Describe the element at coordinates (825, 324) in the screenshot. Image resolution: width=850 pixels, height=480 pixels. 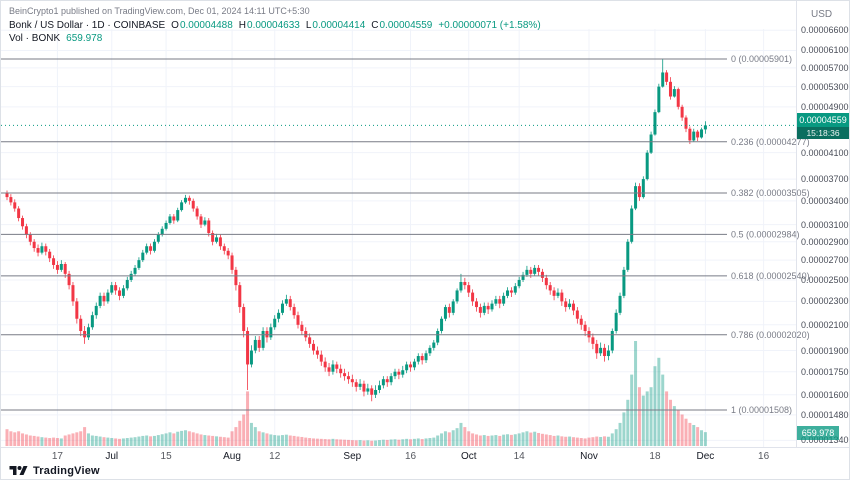
I see `price-scale-label: 0.00002100` at that location.